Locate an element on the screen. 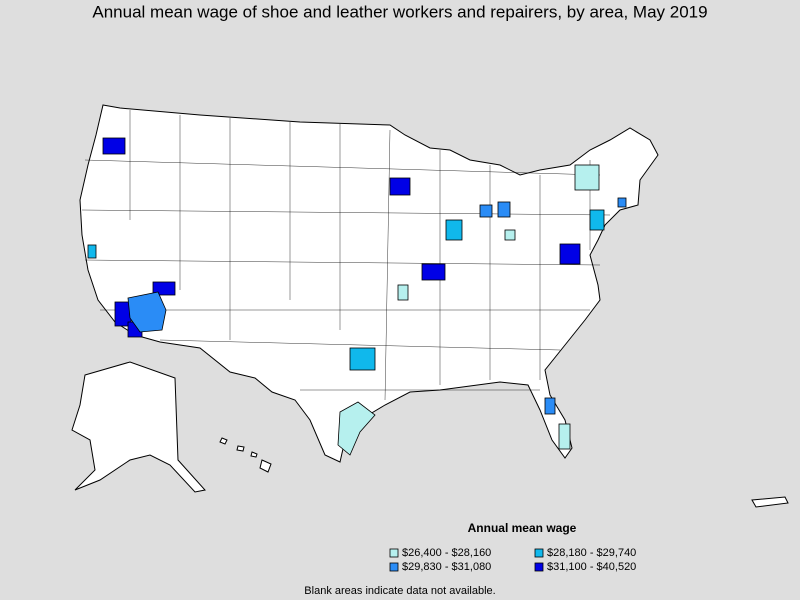 Image resolution: width=800 pixels, height=600 pixels. legend-label: $31,100 - $40,520 is located at coordinates (591, 567).